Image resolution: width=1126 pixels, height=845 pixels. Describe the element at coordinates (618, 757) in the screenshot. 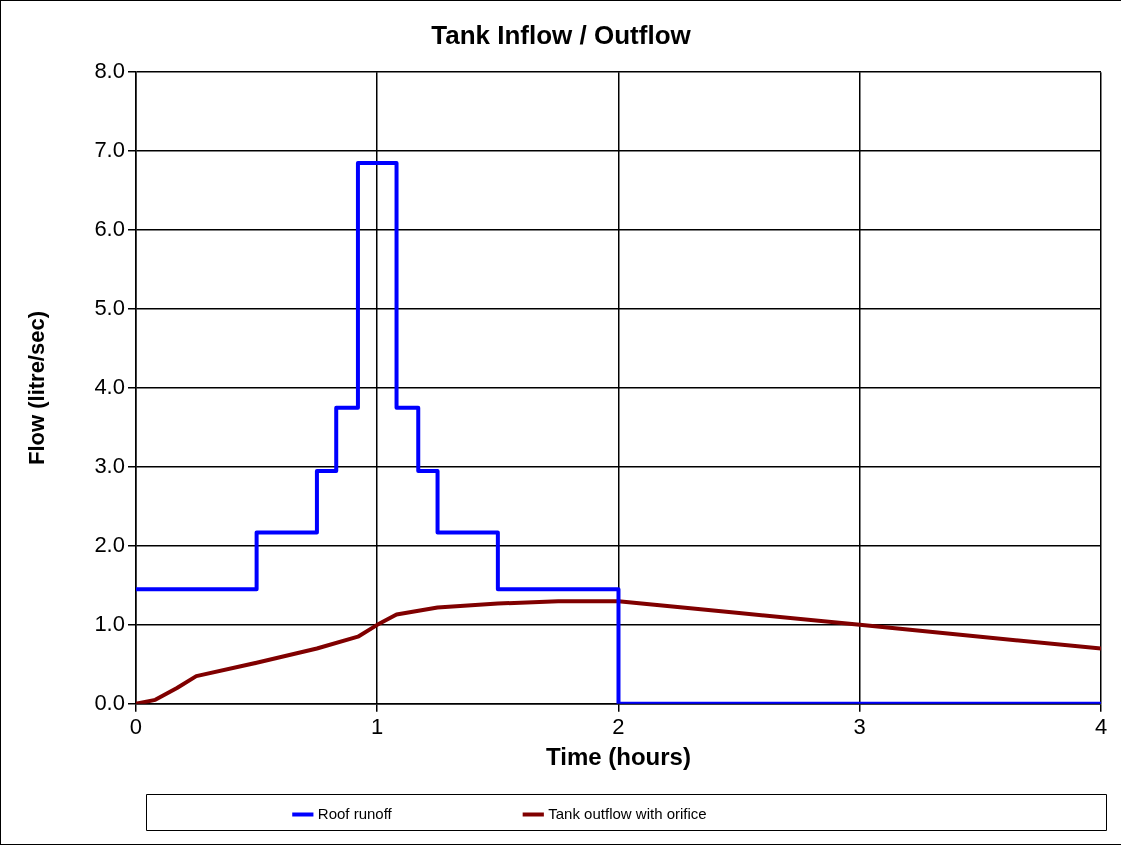

I see `x-axis-title: Time (hours)` at that location.